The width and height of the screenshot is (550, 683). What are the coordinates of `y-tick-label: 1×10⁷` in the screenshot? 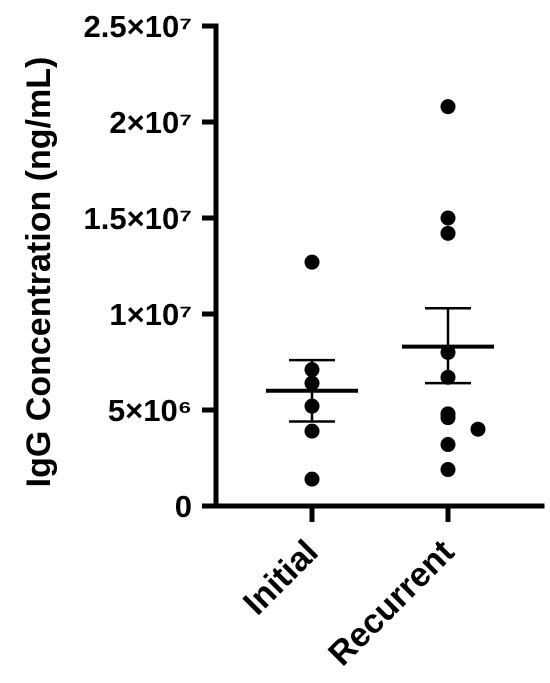 It's located at (150, 314).